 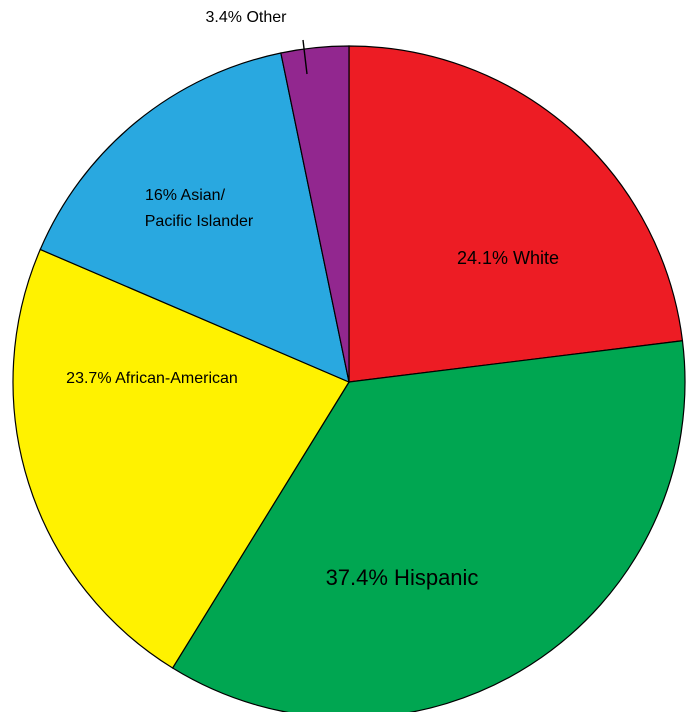 What do you see at coordinates (305, 57) in the screenshot?
I see `other-leader-line` at bounding box center [305, 57].